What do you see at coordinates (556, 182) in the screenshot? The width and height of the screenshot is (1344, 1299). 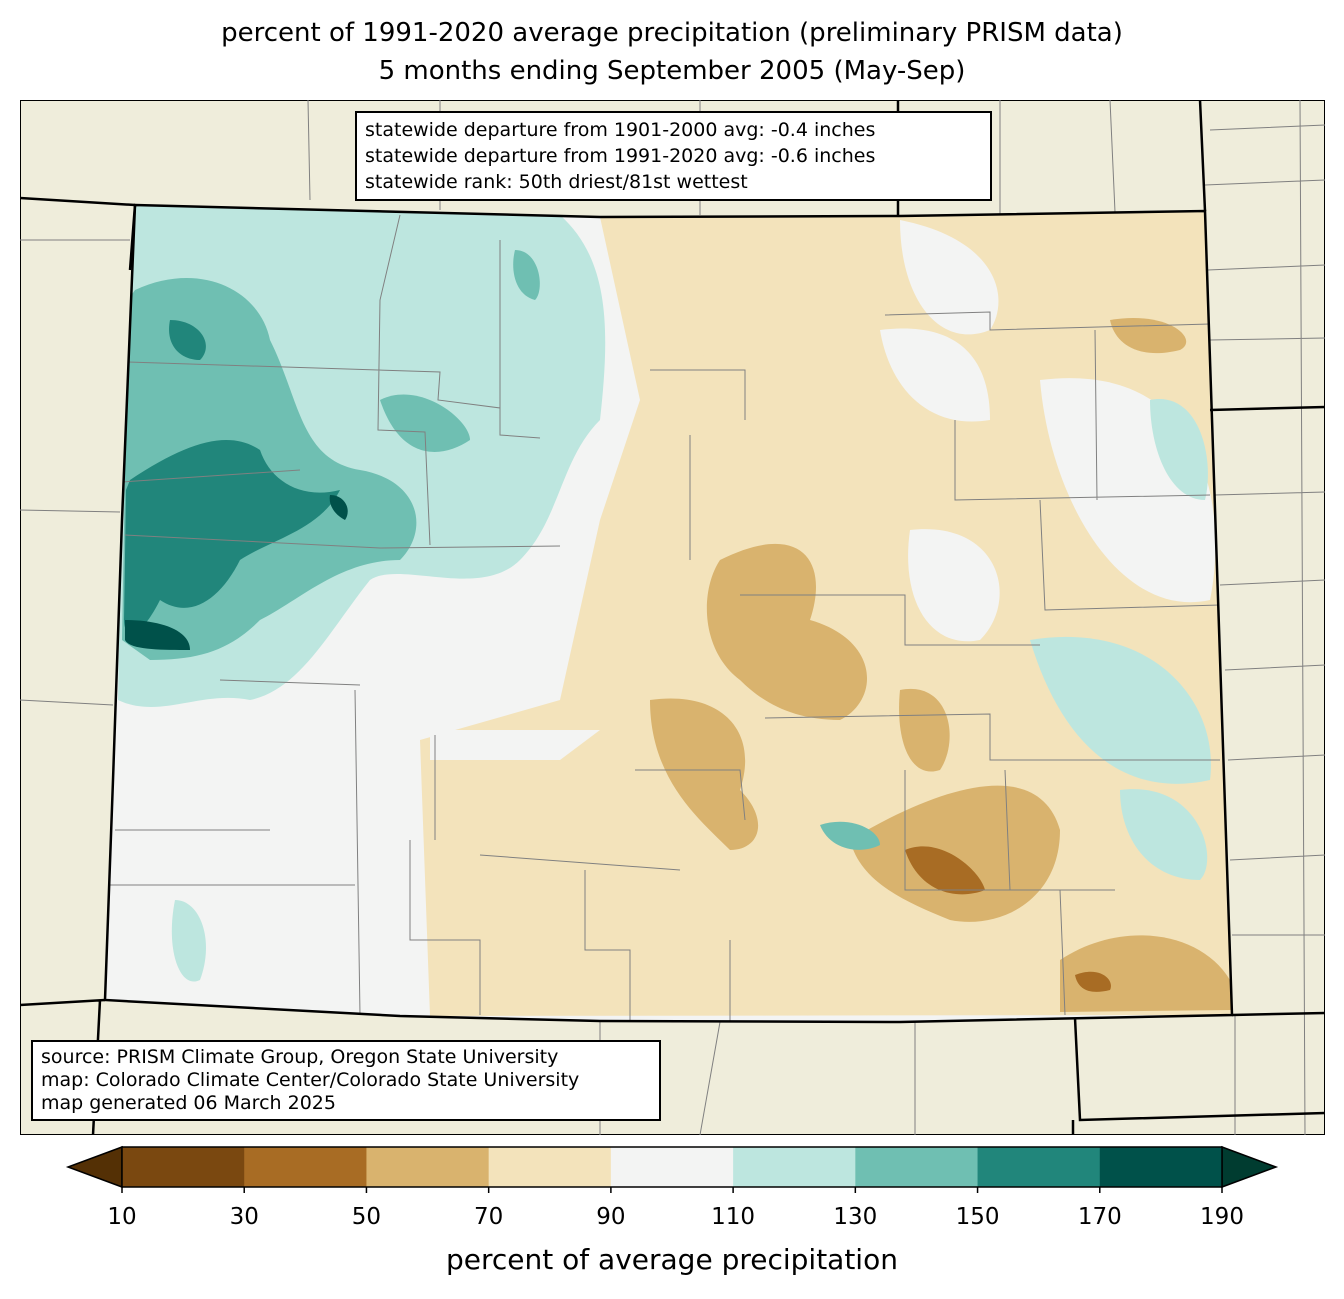 I see `statewide-rank: statewide rank: 50th driest/81st wettest` at bounding box center [556, 182].